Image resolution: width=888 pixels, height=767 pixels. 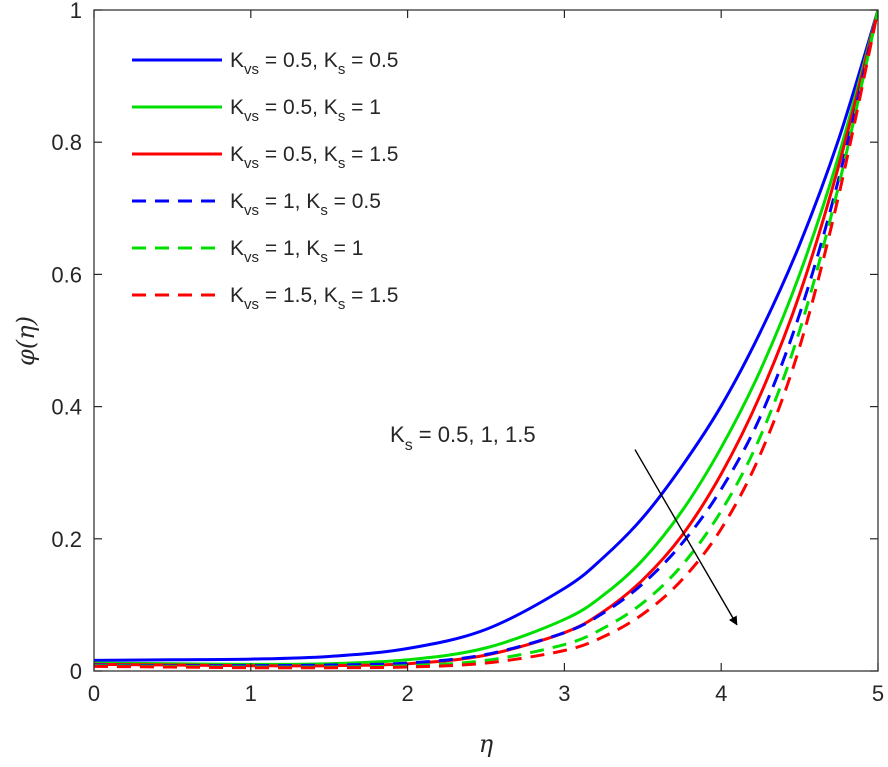 I want to click on y-tick-label: 1, so click(x=76, y=11).